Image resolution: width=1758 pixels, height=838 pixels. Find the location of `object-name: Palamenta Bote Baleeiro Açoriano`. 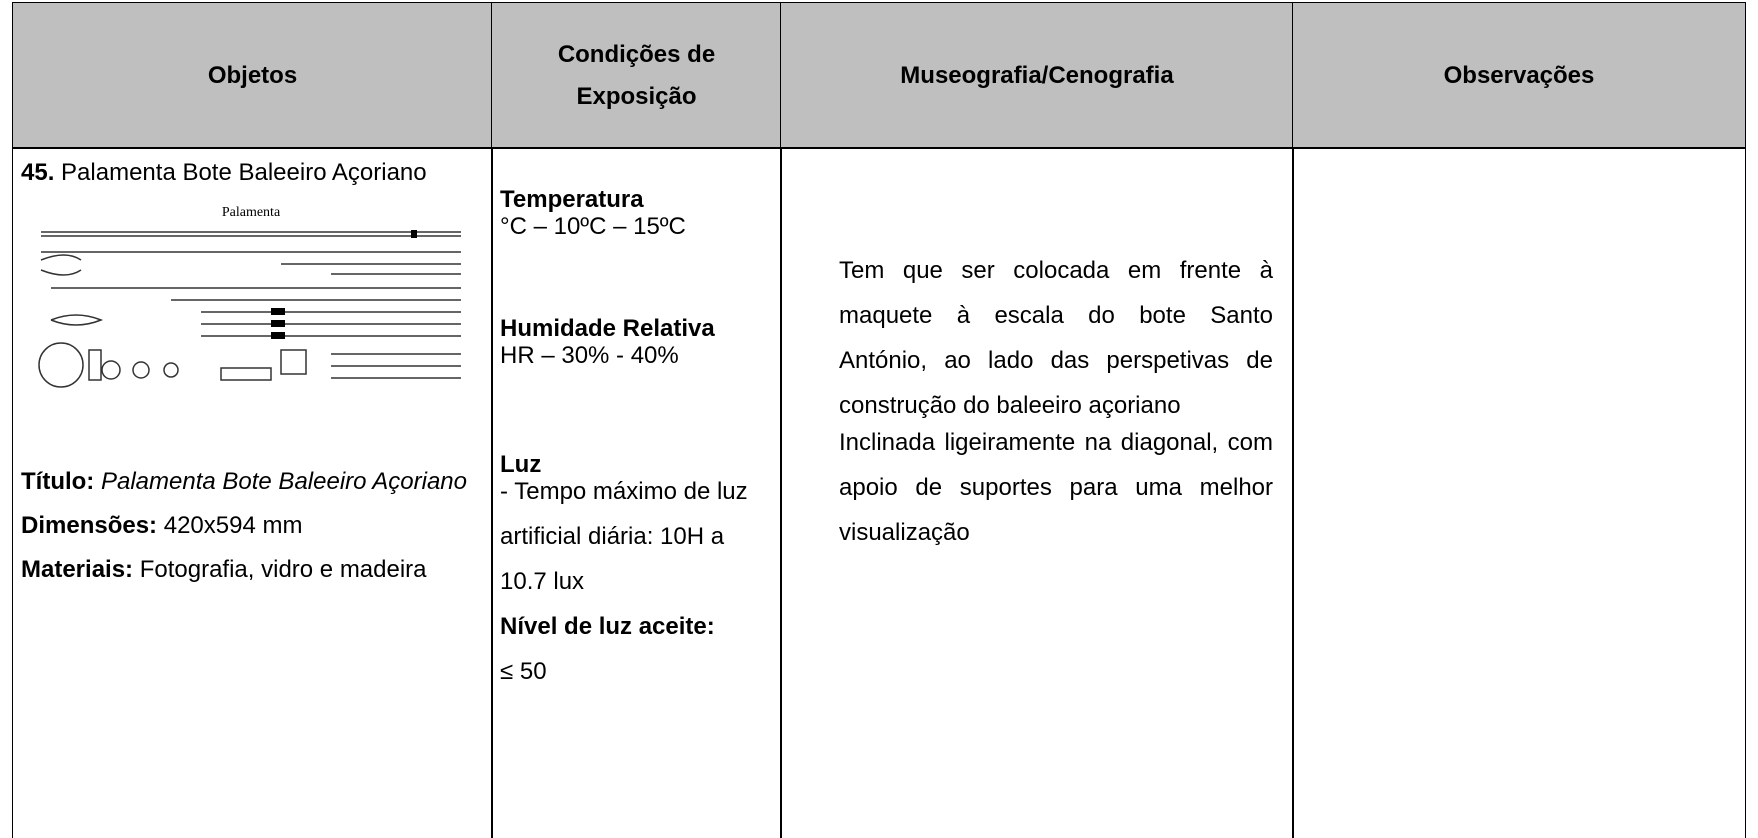

object-name: Palamenta Bote Baleeiro Açoriano is located at coordinates (244, 172).